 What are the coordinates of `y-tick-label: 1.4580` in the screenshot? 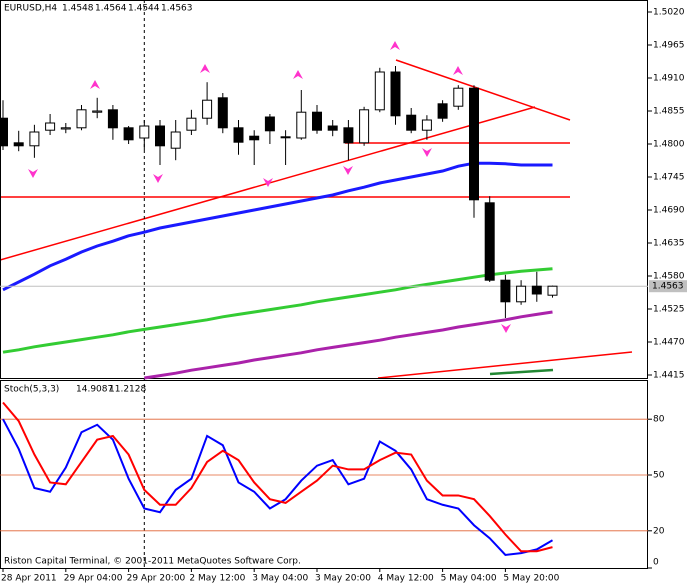 It's located at (669, 277).